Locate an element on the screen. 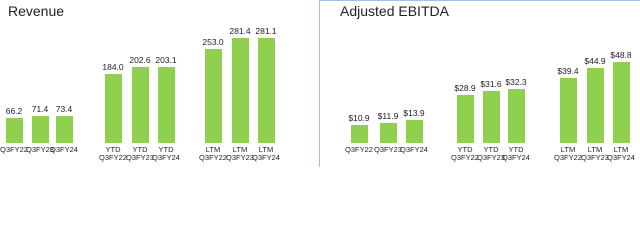  panel-divider is located at coordinates (319, 83).